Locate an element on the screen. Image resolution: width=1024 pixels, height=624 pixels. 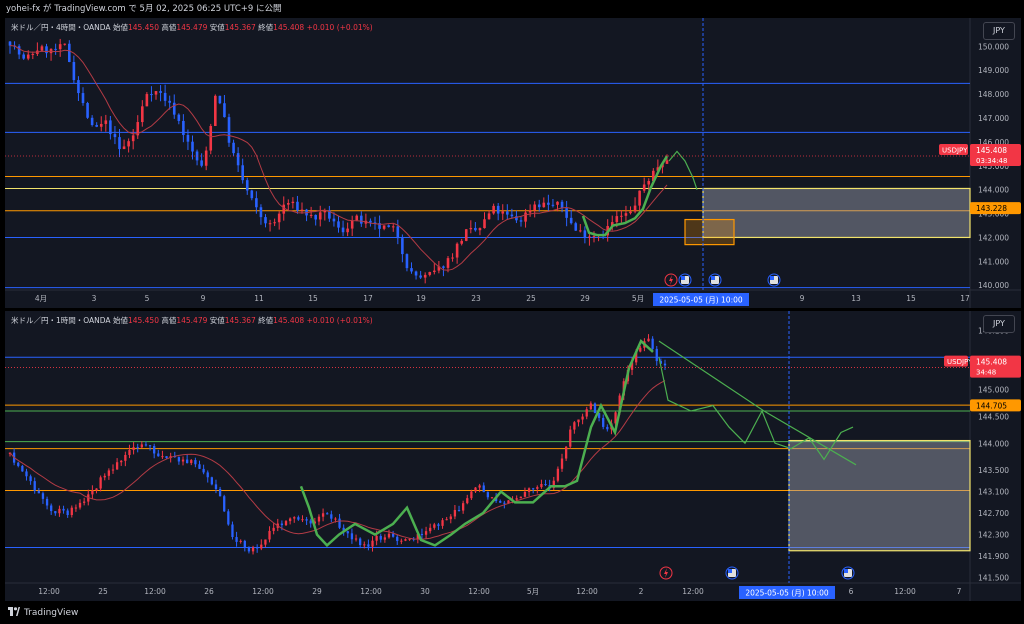
legend-symbol: 米ドル／円・4時間・OANDA is located at coordinates (61, 27).